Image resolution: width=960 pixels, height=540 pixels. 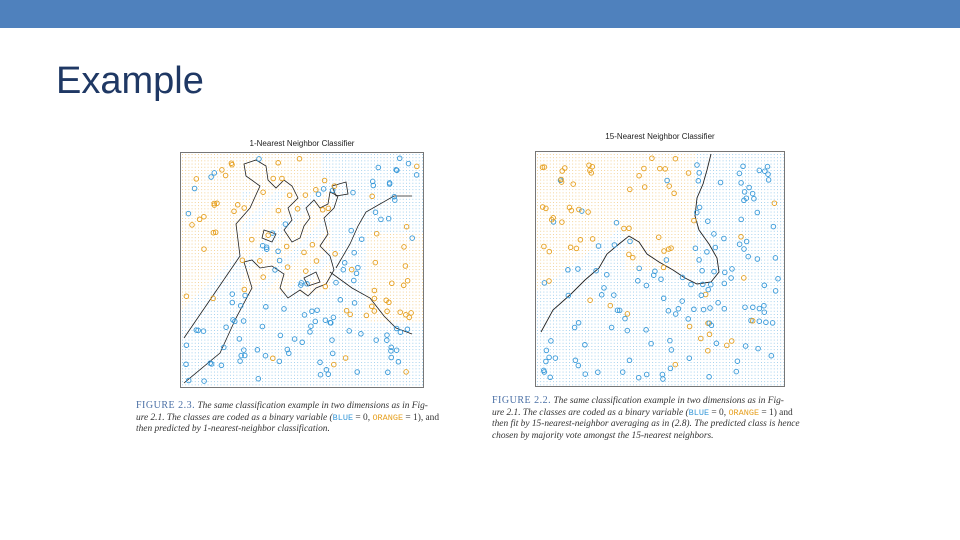 I want to click on right-plot, so click(x=660, y=269).